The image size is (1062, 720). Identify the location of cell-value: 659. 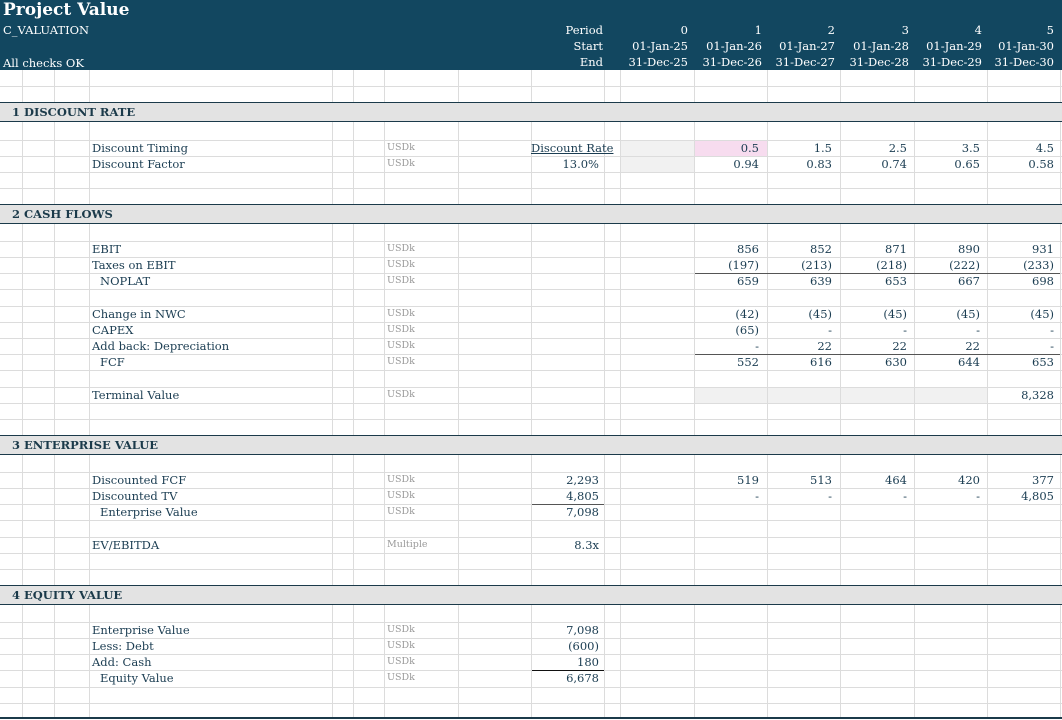
(748, 281).